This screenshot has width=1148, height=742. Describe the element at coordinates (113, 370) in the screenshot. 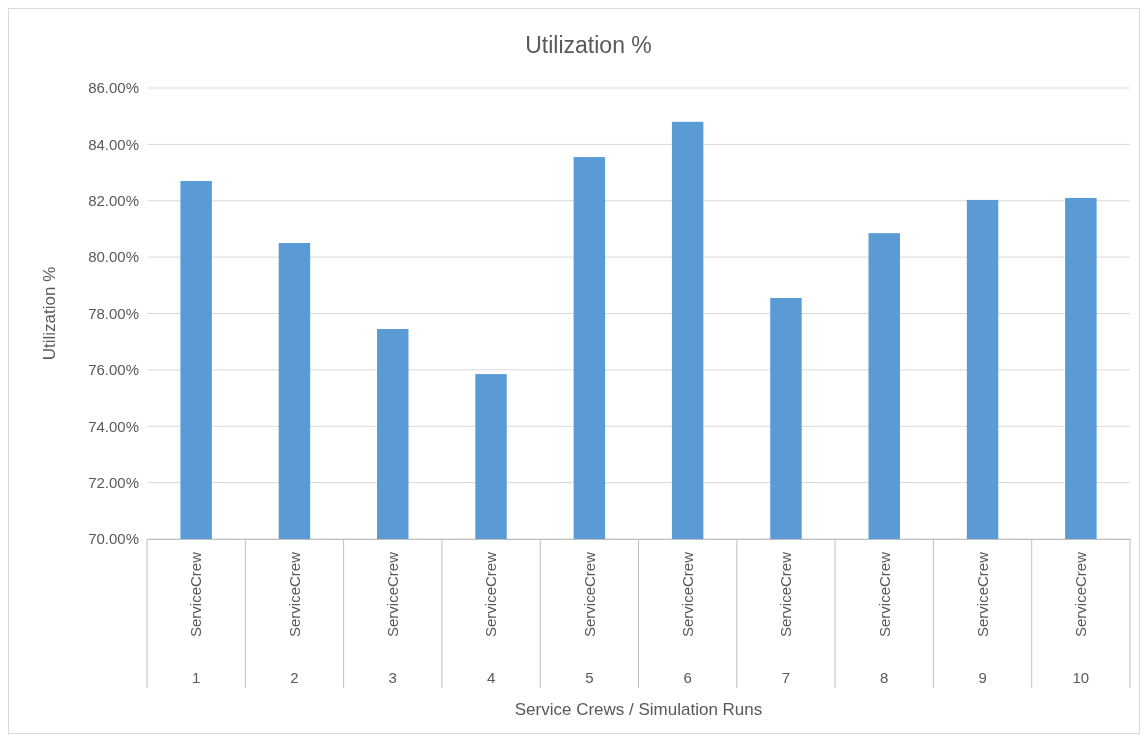

I see `y-tick-label: 76.00%` at that location.